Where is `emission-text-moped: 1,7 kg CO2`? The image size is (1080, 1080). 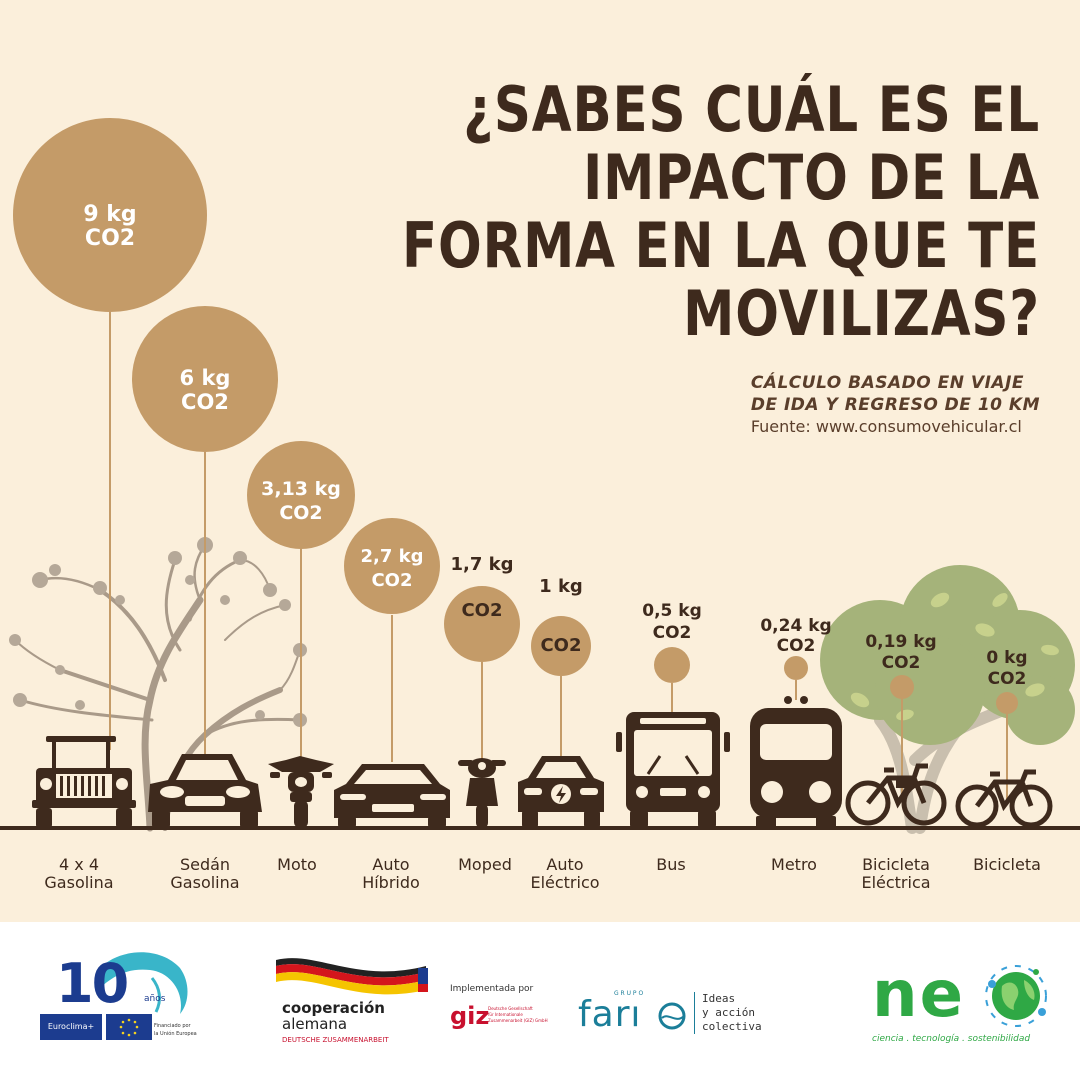 emission-text-moped: 1,7 kg CO2 is located at coordinates (482, 587).